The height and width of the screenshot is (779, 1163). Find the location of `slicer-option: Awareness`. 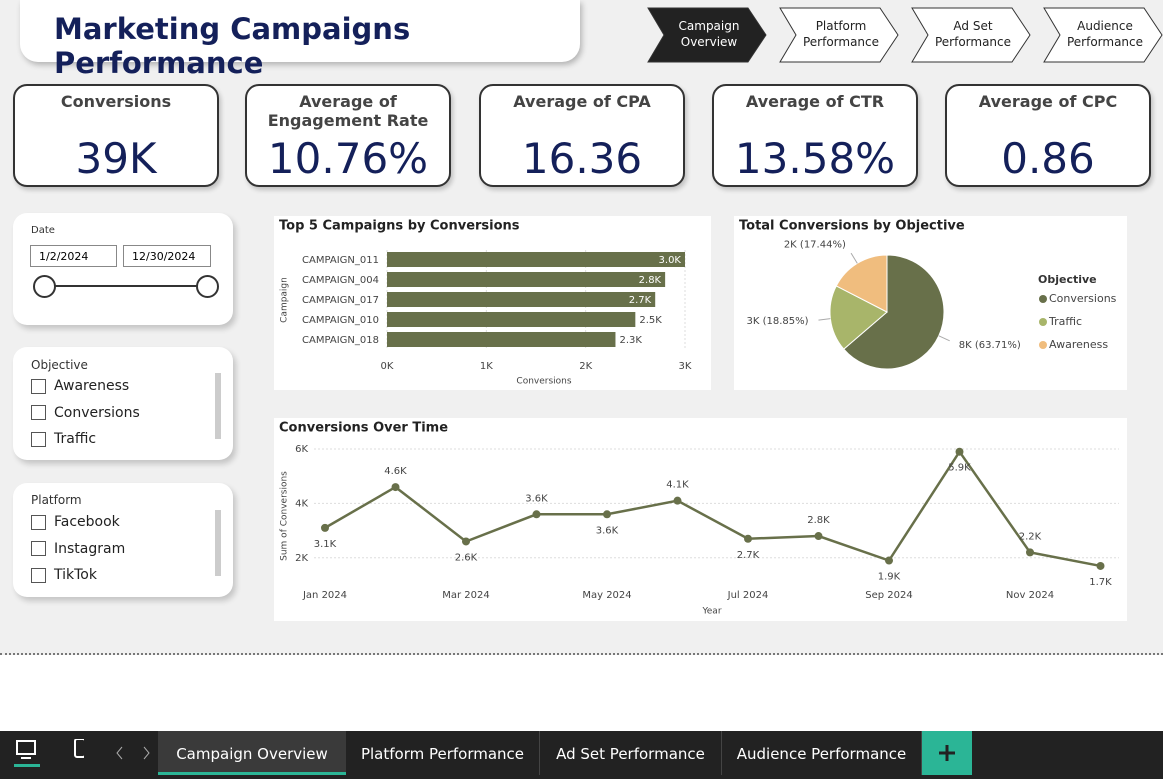

slicer-option: Awareness is located at coordinates (80, 386).